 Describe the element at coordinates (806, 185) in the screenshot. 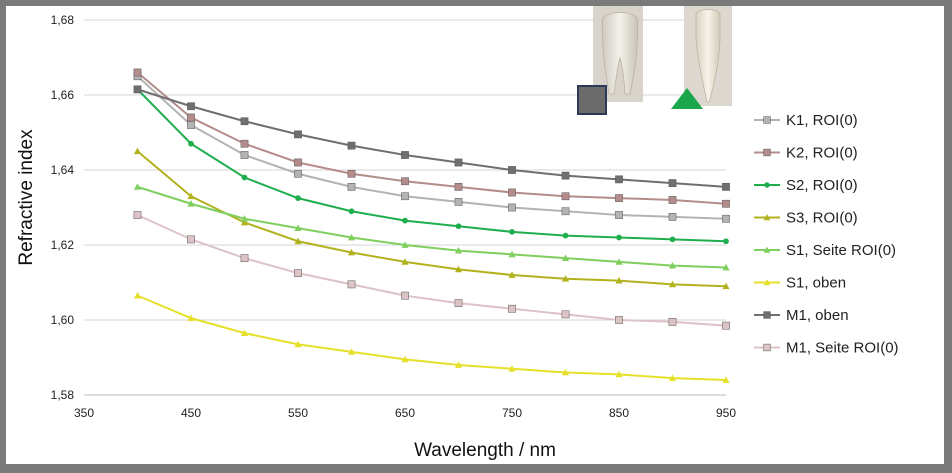

I see `legend-item: S2, ROI(0)` at that location.